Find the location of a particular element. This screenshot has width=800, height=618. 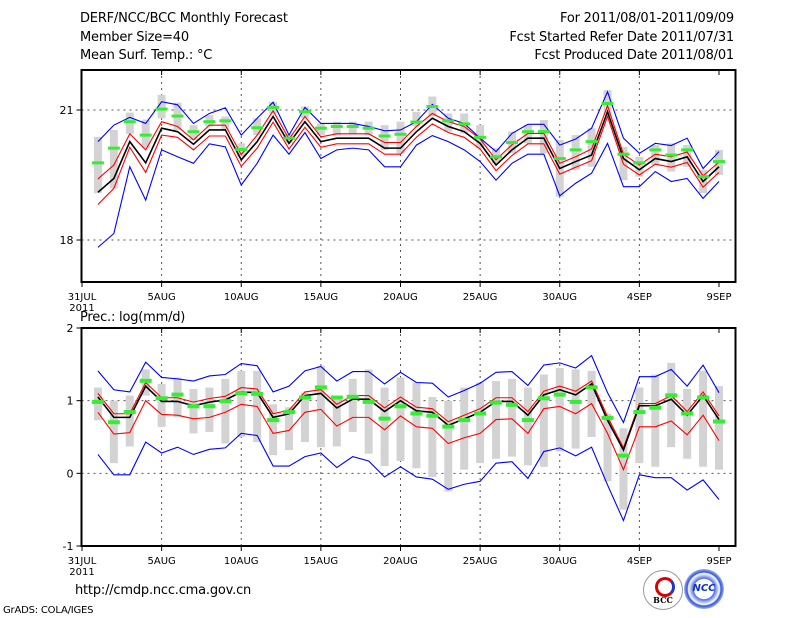

panel1-x-tick-label: 4SEP is located at coordinates (639, 297).